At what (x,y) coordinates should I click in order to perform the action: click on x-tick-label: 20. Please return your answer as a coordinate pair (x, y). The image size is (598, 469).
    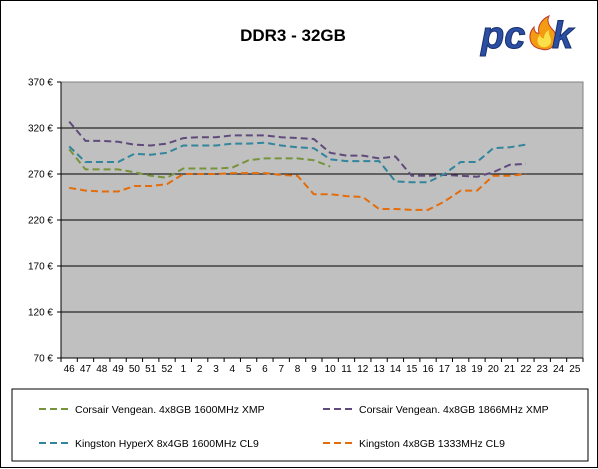
    Looking at the image, I should click on (494, 369).